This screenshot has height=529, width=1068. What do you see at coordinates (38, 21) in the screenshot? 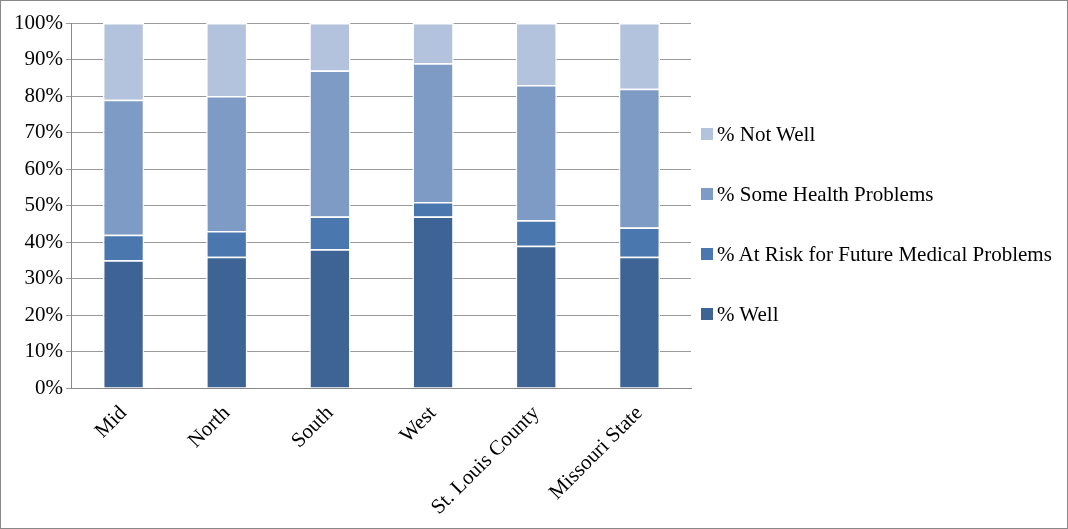
I see `y-tick-label: 100%` at bounding box center [38, 21].